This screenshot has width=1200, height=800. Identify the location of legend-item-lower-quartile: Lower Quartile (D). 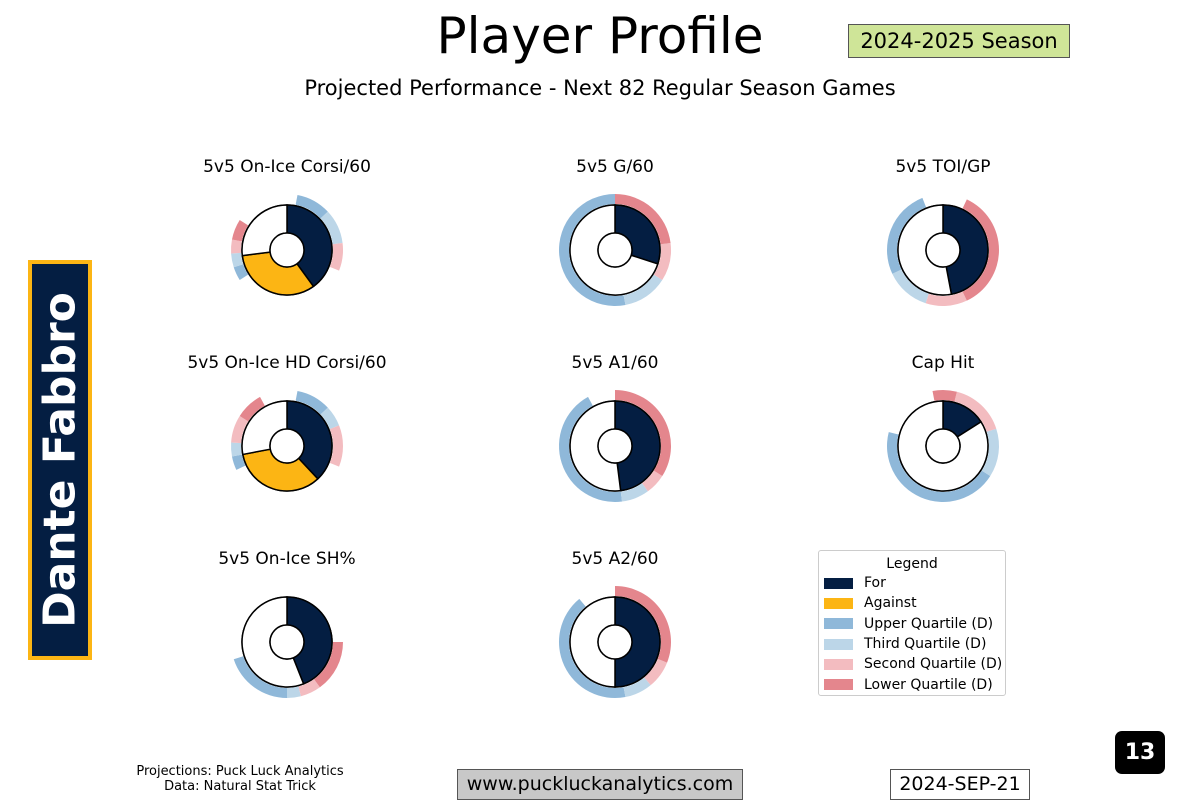
(912, 684).